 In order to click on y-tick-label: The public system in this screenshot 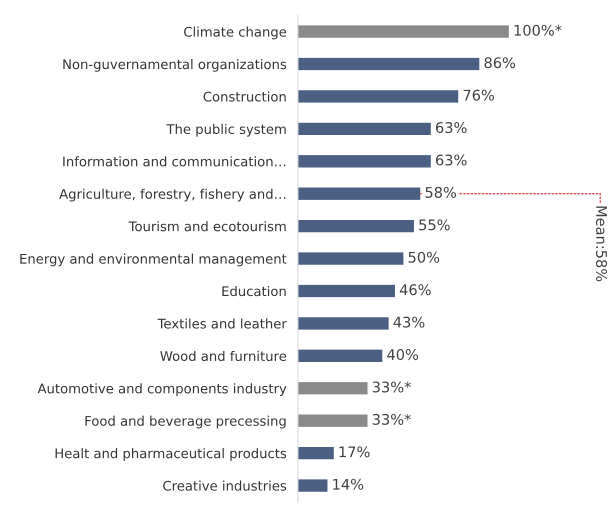, I will do `click(226, 130)`.